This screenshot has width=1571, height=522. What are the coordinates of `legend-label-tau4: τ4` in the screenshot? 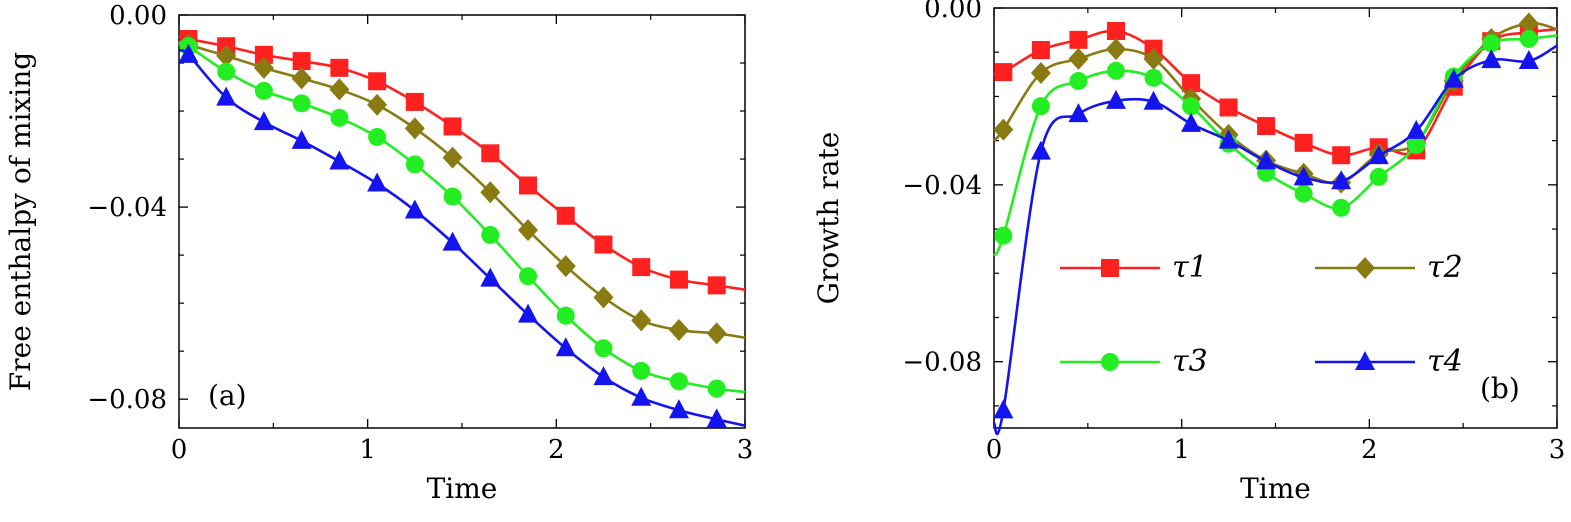 It's located at (1445, 361).